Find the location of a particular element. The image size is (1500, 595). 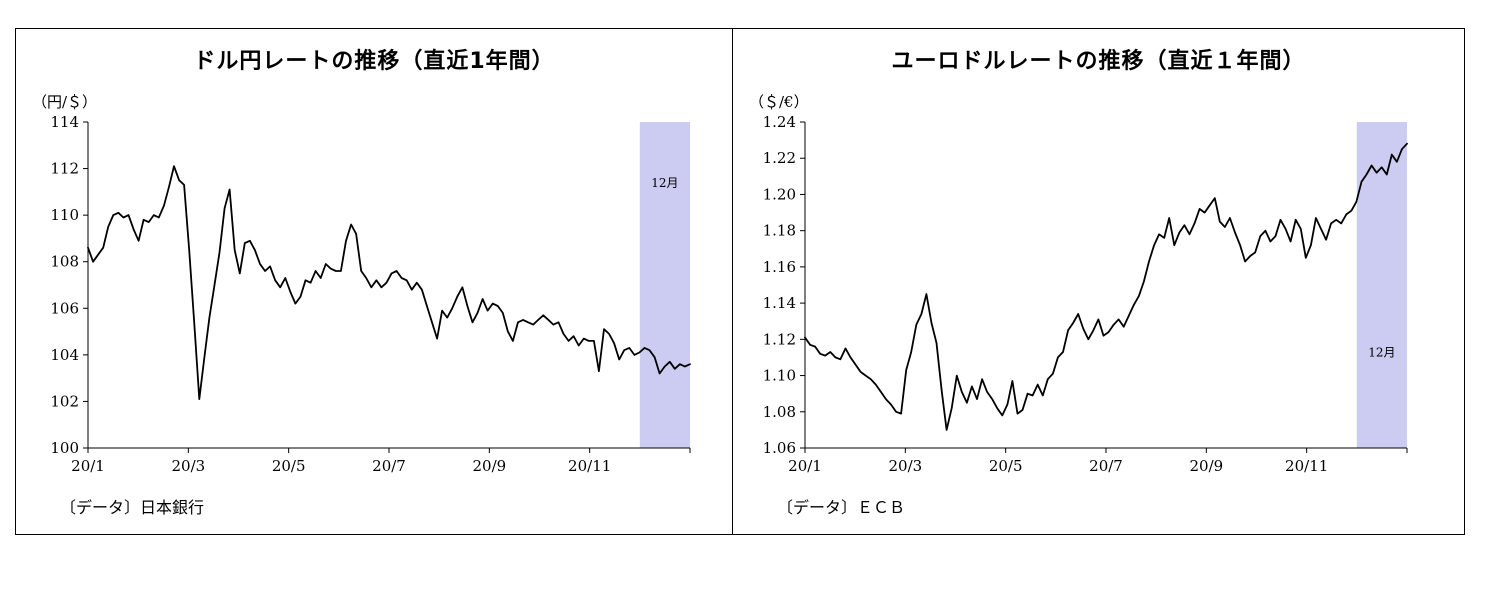

y-tick-label: 114 is located at coordinates (64, 122).